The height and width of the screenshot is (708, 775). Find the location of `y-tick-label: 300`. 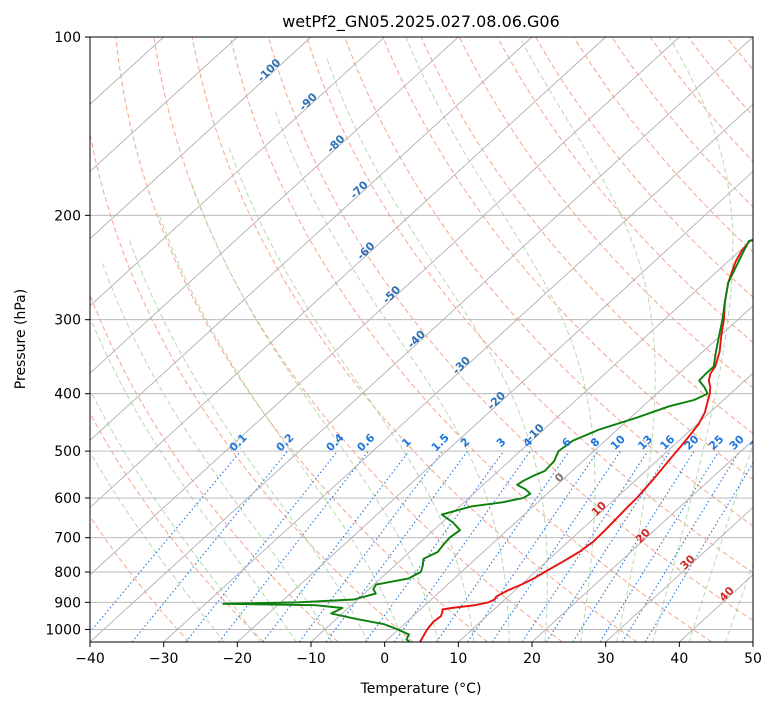

y-tick-label: 300 is located at coordinates (67, 321).